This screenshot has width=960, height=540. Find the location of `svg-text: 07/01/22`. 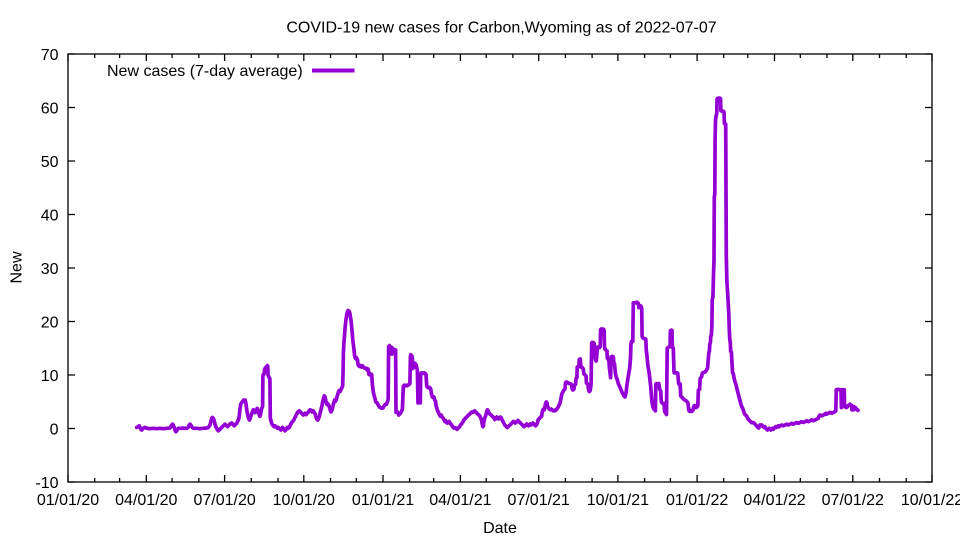

svg-text: 07/01/22 is located at coordinates (853, 500).